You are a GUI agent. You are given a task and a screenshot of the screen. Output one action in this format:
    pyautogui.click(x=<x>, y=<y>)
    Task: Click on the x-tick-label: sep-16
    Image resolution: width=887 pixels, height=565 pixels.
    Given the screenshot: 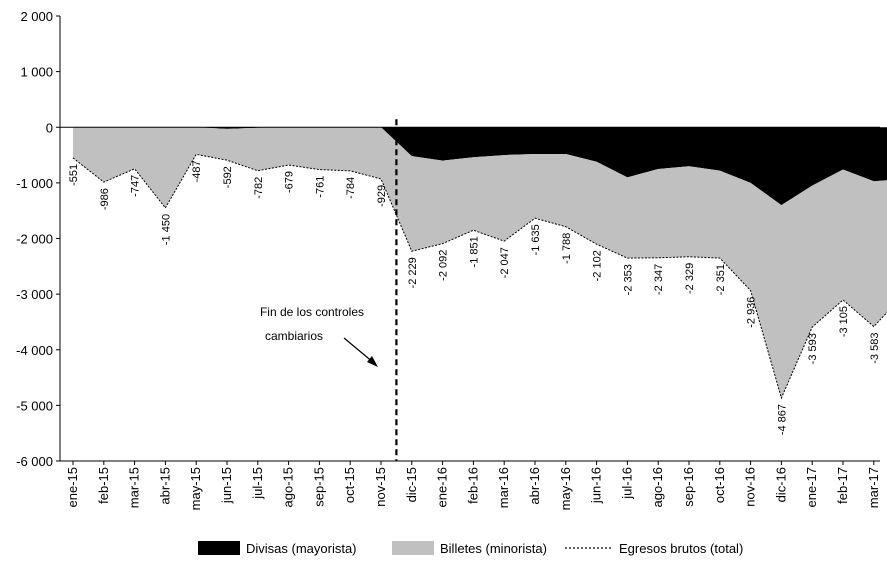 What is the action you would take?
    pyautogui.click(x=688, y=487)
    